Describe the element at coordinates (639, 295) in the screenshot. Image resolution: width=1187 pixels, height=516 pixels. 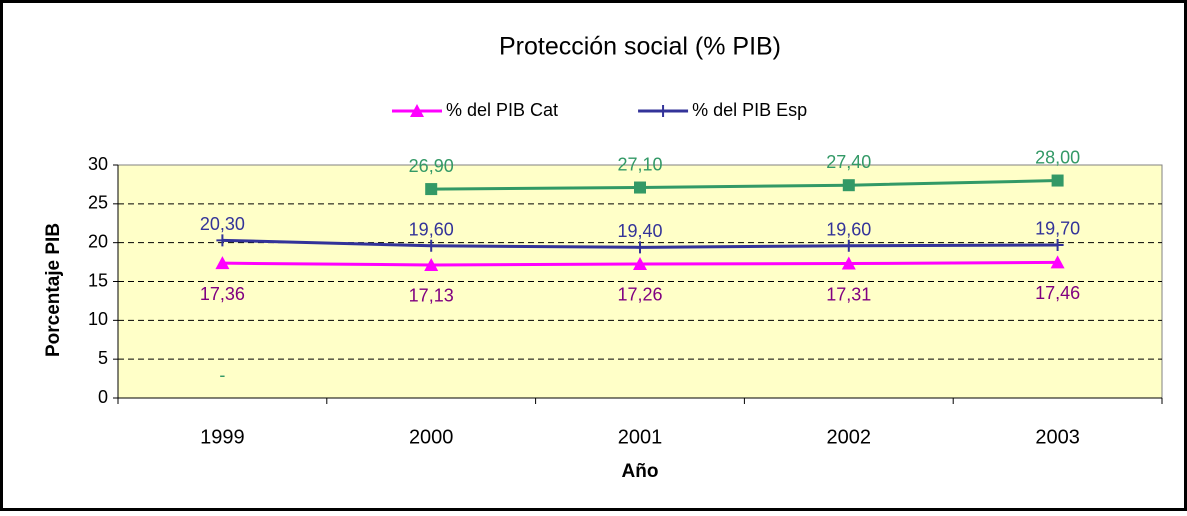
I see `data-label: 17,26` at that location.